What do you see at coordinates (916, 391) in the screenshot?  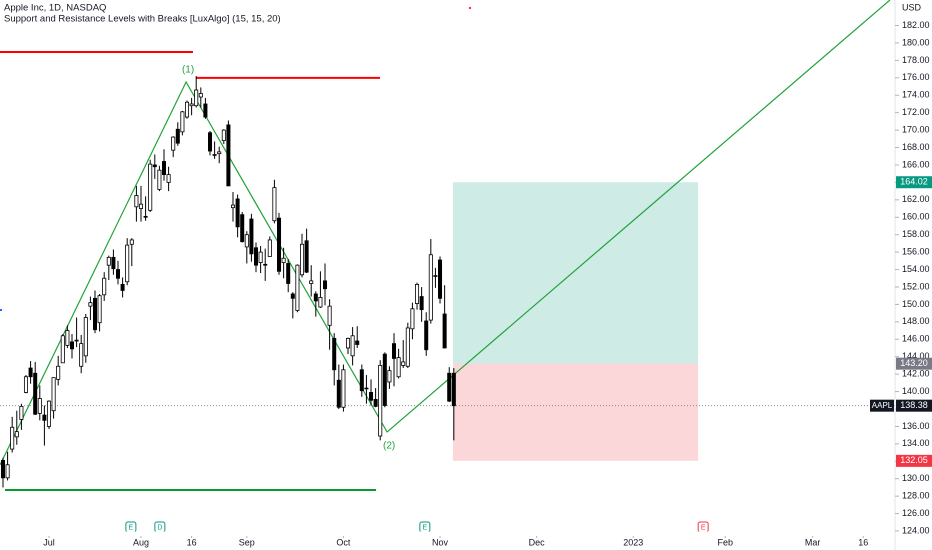 I see `y-tick-label: 140.00` at bounding box center [916, 391].